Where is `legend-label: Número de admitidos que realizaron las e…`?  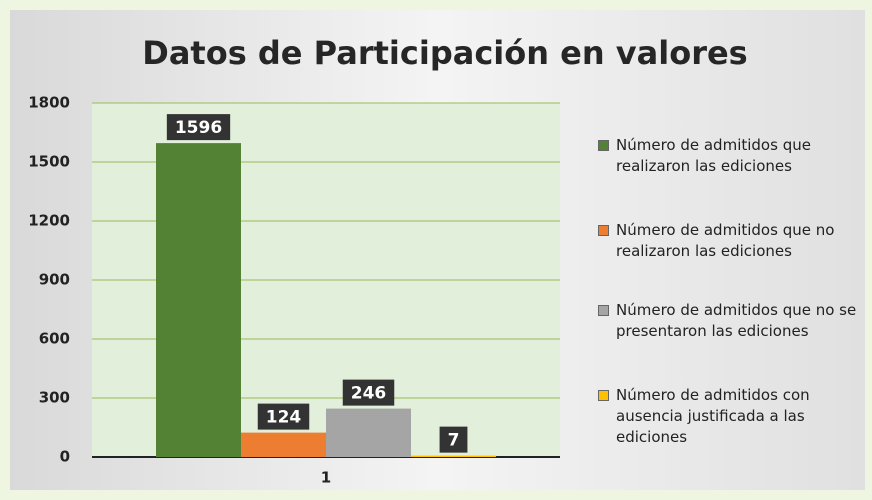
legend-label: Número de admitidos que realizaron las e… is located at coordinates (713, 155).